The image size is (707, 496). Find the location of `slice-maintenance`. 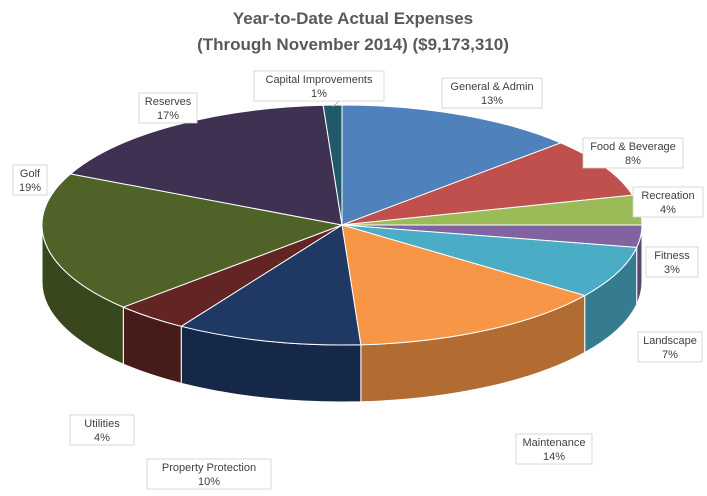

slice-maintenance is located at coordinates (464, 285).